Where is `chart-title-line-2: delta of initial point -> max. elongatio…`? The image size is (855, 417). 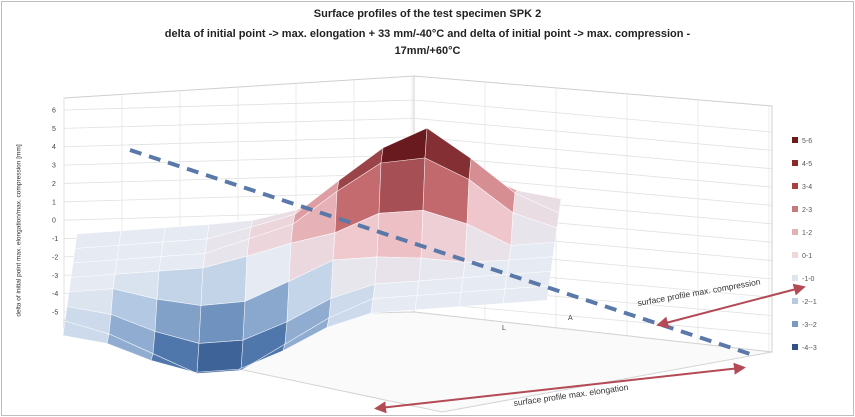
chart-title-line-2: delta of initial point -> max. elongatio… is located at coordinates (427, 34).